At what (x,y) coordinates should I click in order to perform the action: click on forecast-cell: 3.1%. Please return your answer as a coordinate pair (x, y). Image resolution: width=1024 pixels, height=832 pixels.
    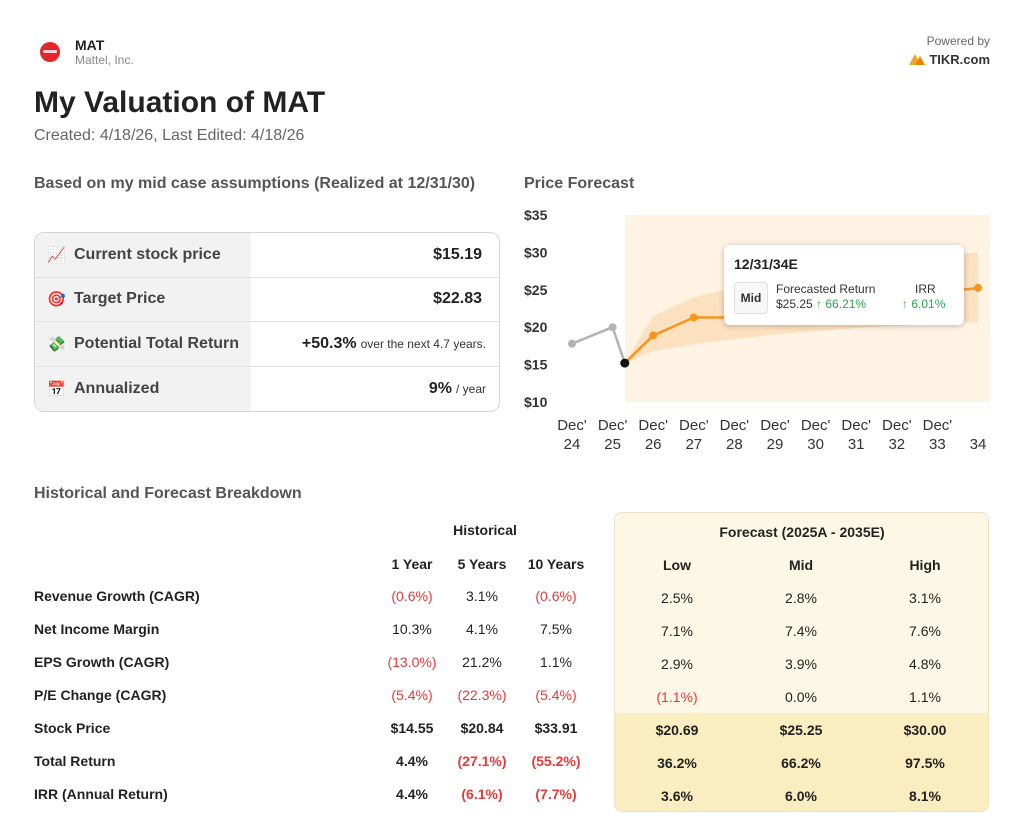
    Looking at the image, I should click on (925, 598).